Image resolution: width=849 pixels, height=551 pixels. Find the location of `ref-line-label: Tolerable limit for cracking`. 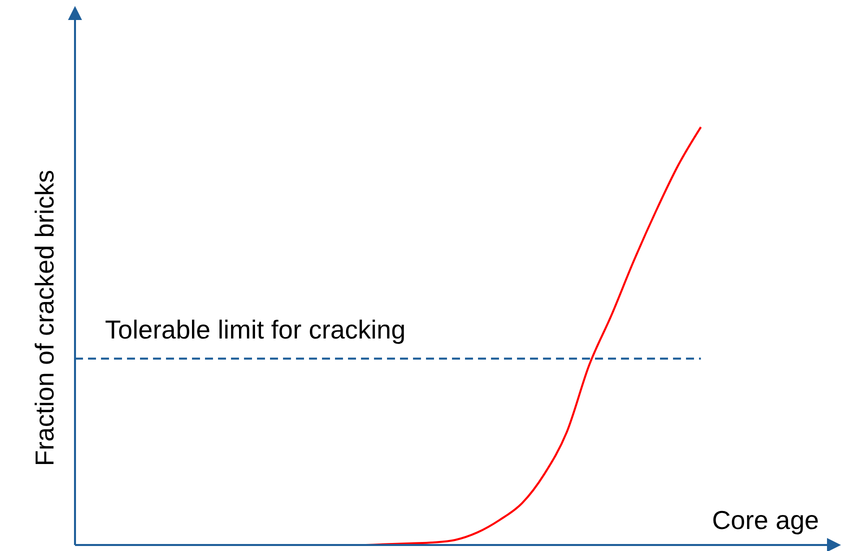

ref-line-label: Tolerable limit for cracking is located at coordinates (255, 329).